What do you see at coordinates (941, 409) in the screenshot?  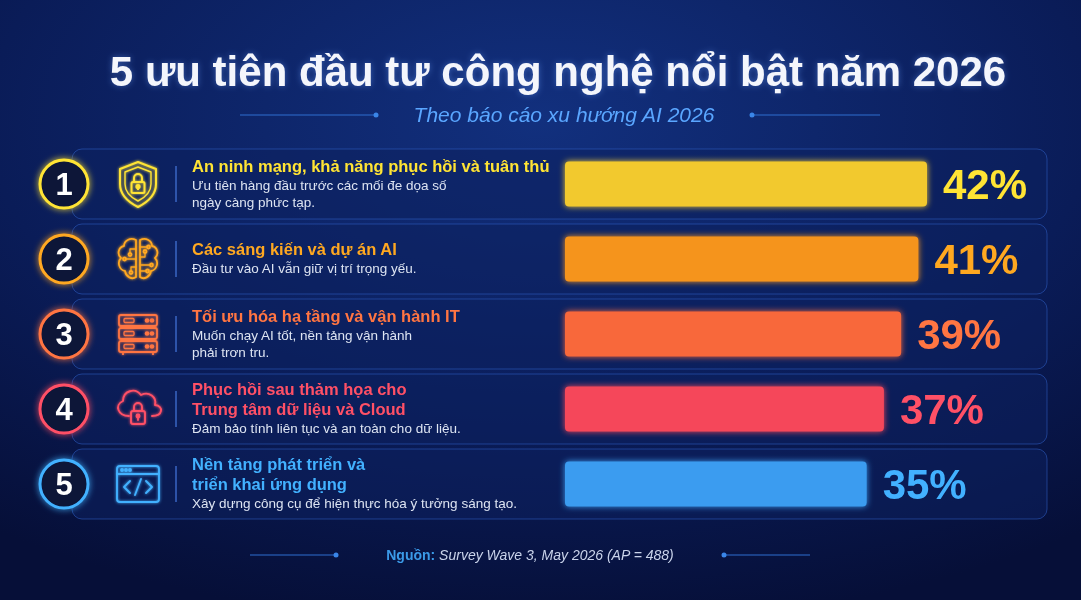 I see `data-label: 37%` at bounding box center [941, 409].